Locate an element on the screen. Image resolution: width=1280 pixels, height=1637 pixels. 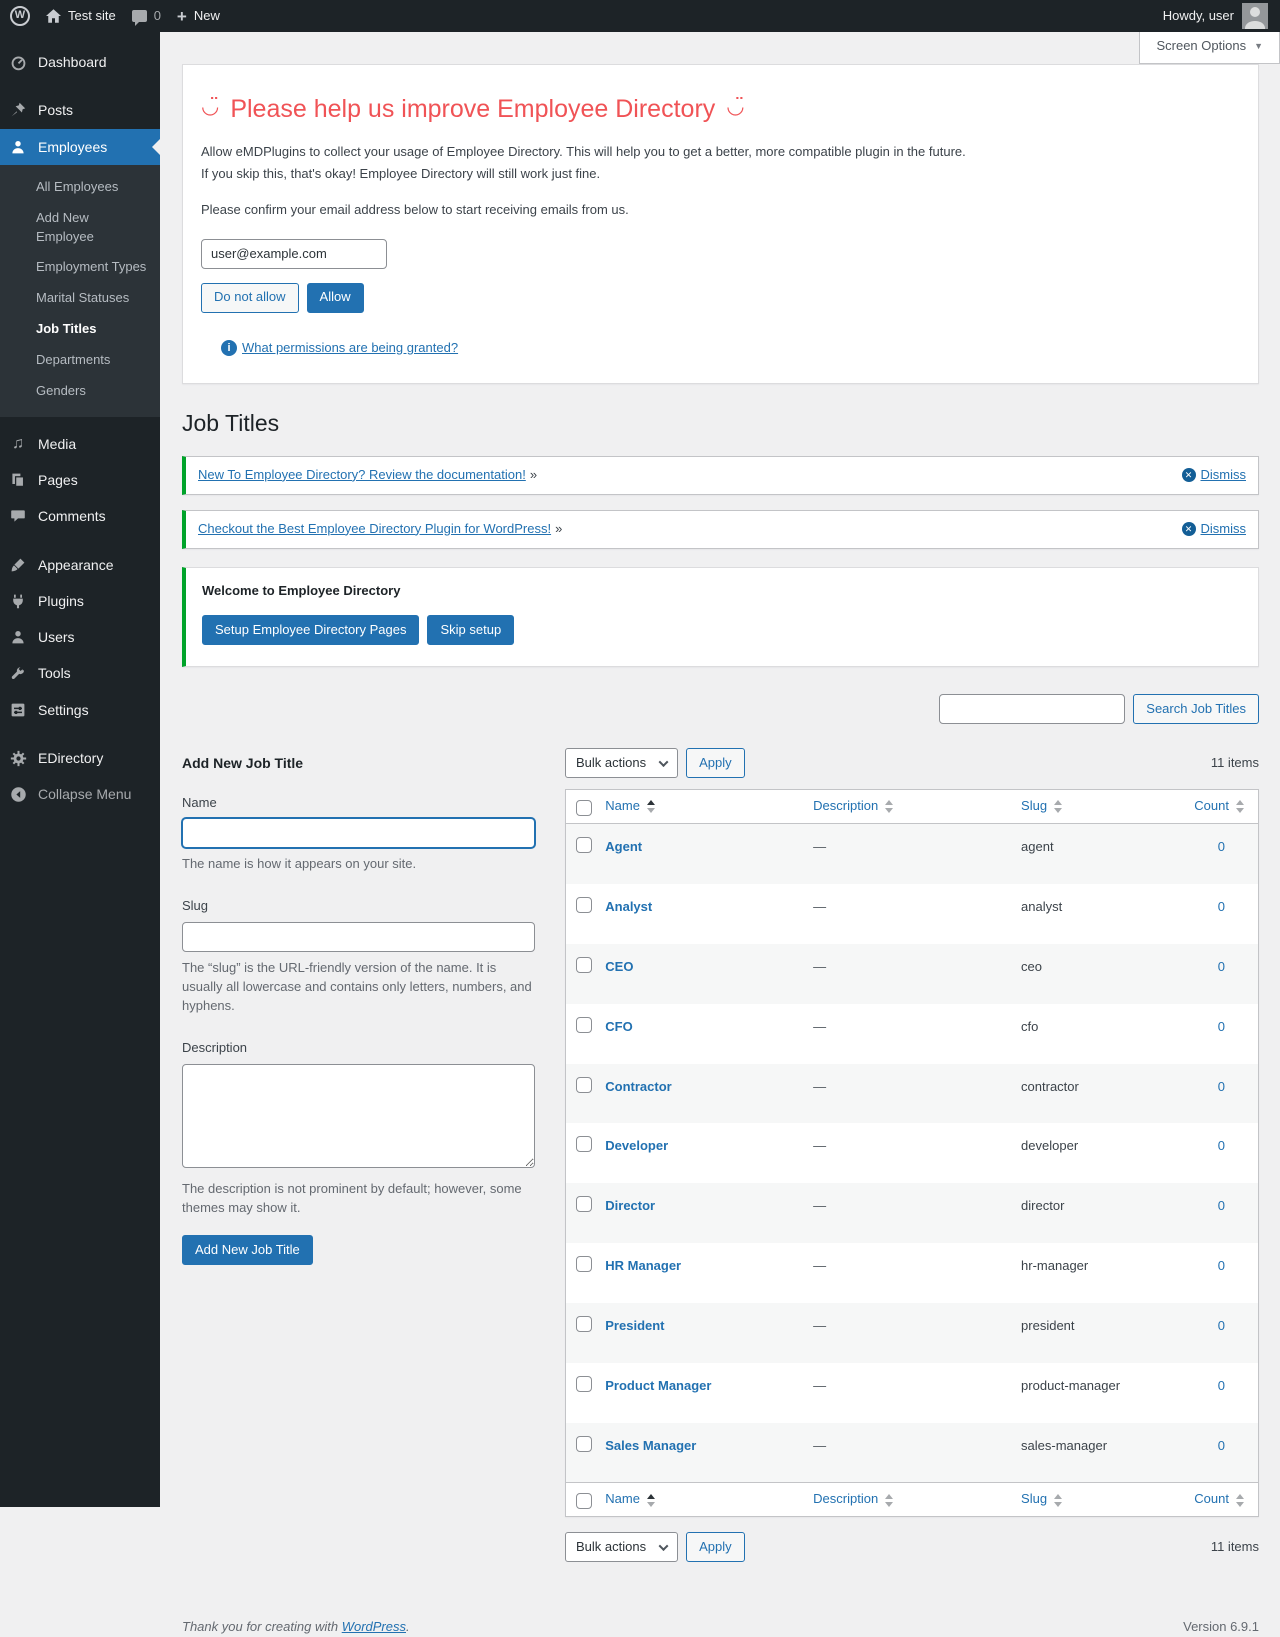
sidebar-item-comments: Comments is located at coordinates (80, 516).